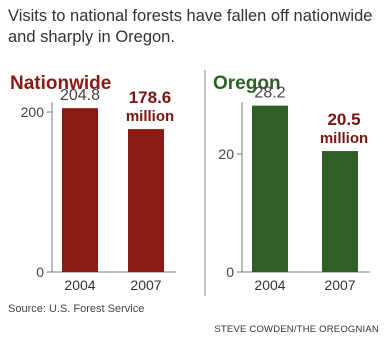 The image size is (385, 342). What do you see at coordinates (343, 119) in the screenshot?
I see `data-label: 20.5` at bounding box center [343, 119].